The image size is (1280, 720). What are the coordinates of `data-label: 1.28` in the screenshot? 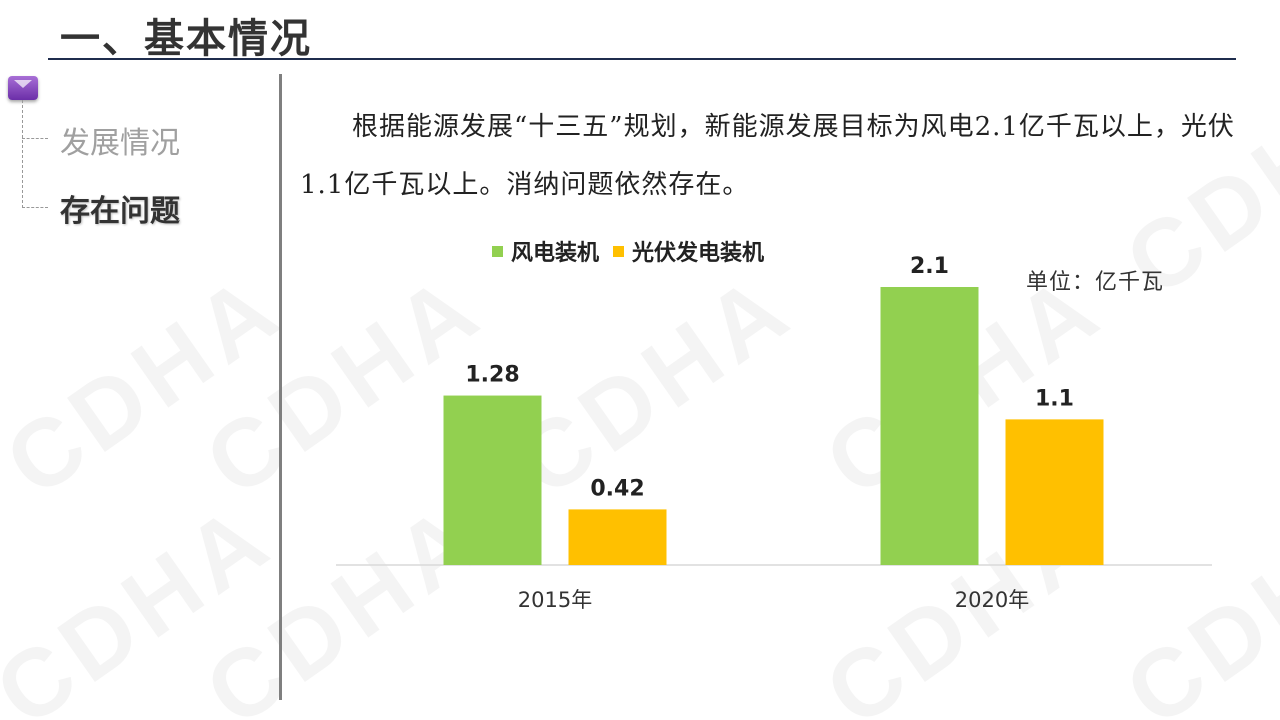 It's located at (492, 375).